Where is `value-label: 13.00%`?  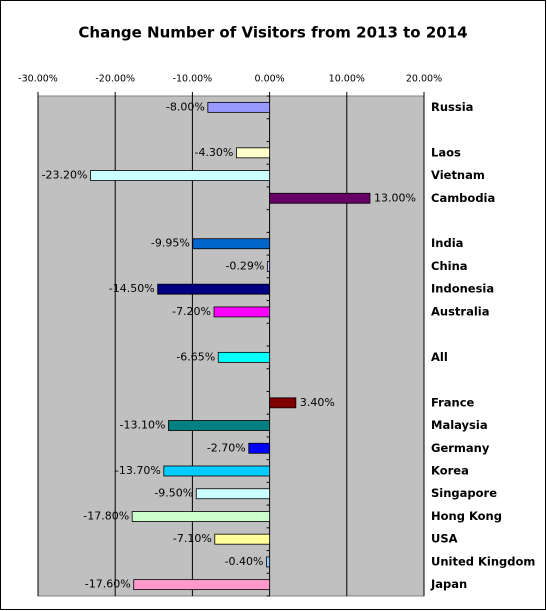 value-label: 13.00% is located at coordinates (395, 197).